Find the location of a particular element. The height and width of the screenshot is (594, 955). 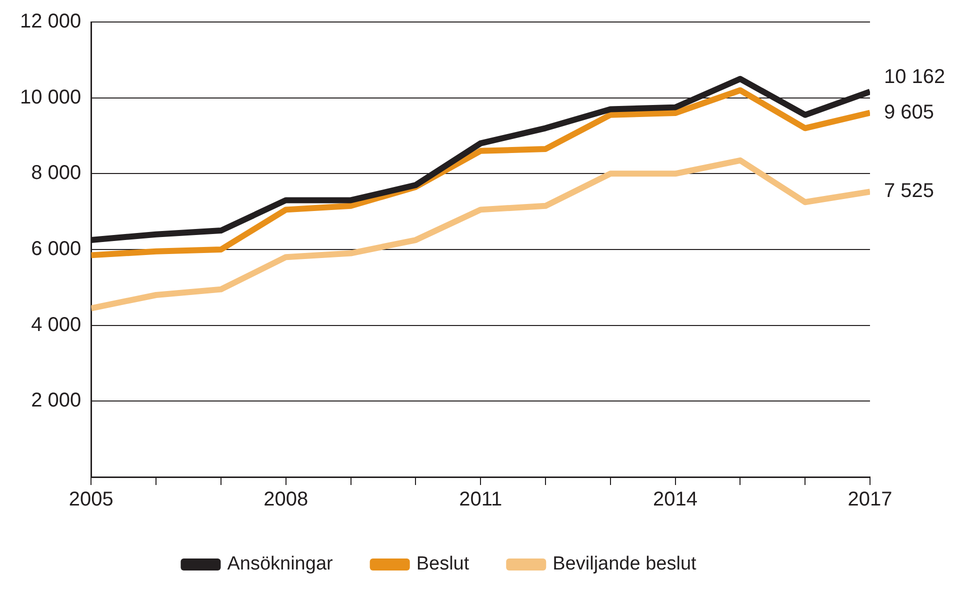

x-tick-label: 2014 is located at coordinates (675, 499).